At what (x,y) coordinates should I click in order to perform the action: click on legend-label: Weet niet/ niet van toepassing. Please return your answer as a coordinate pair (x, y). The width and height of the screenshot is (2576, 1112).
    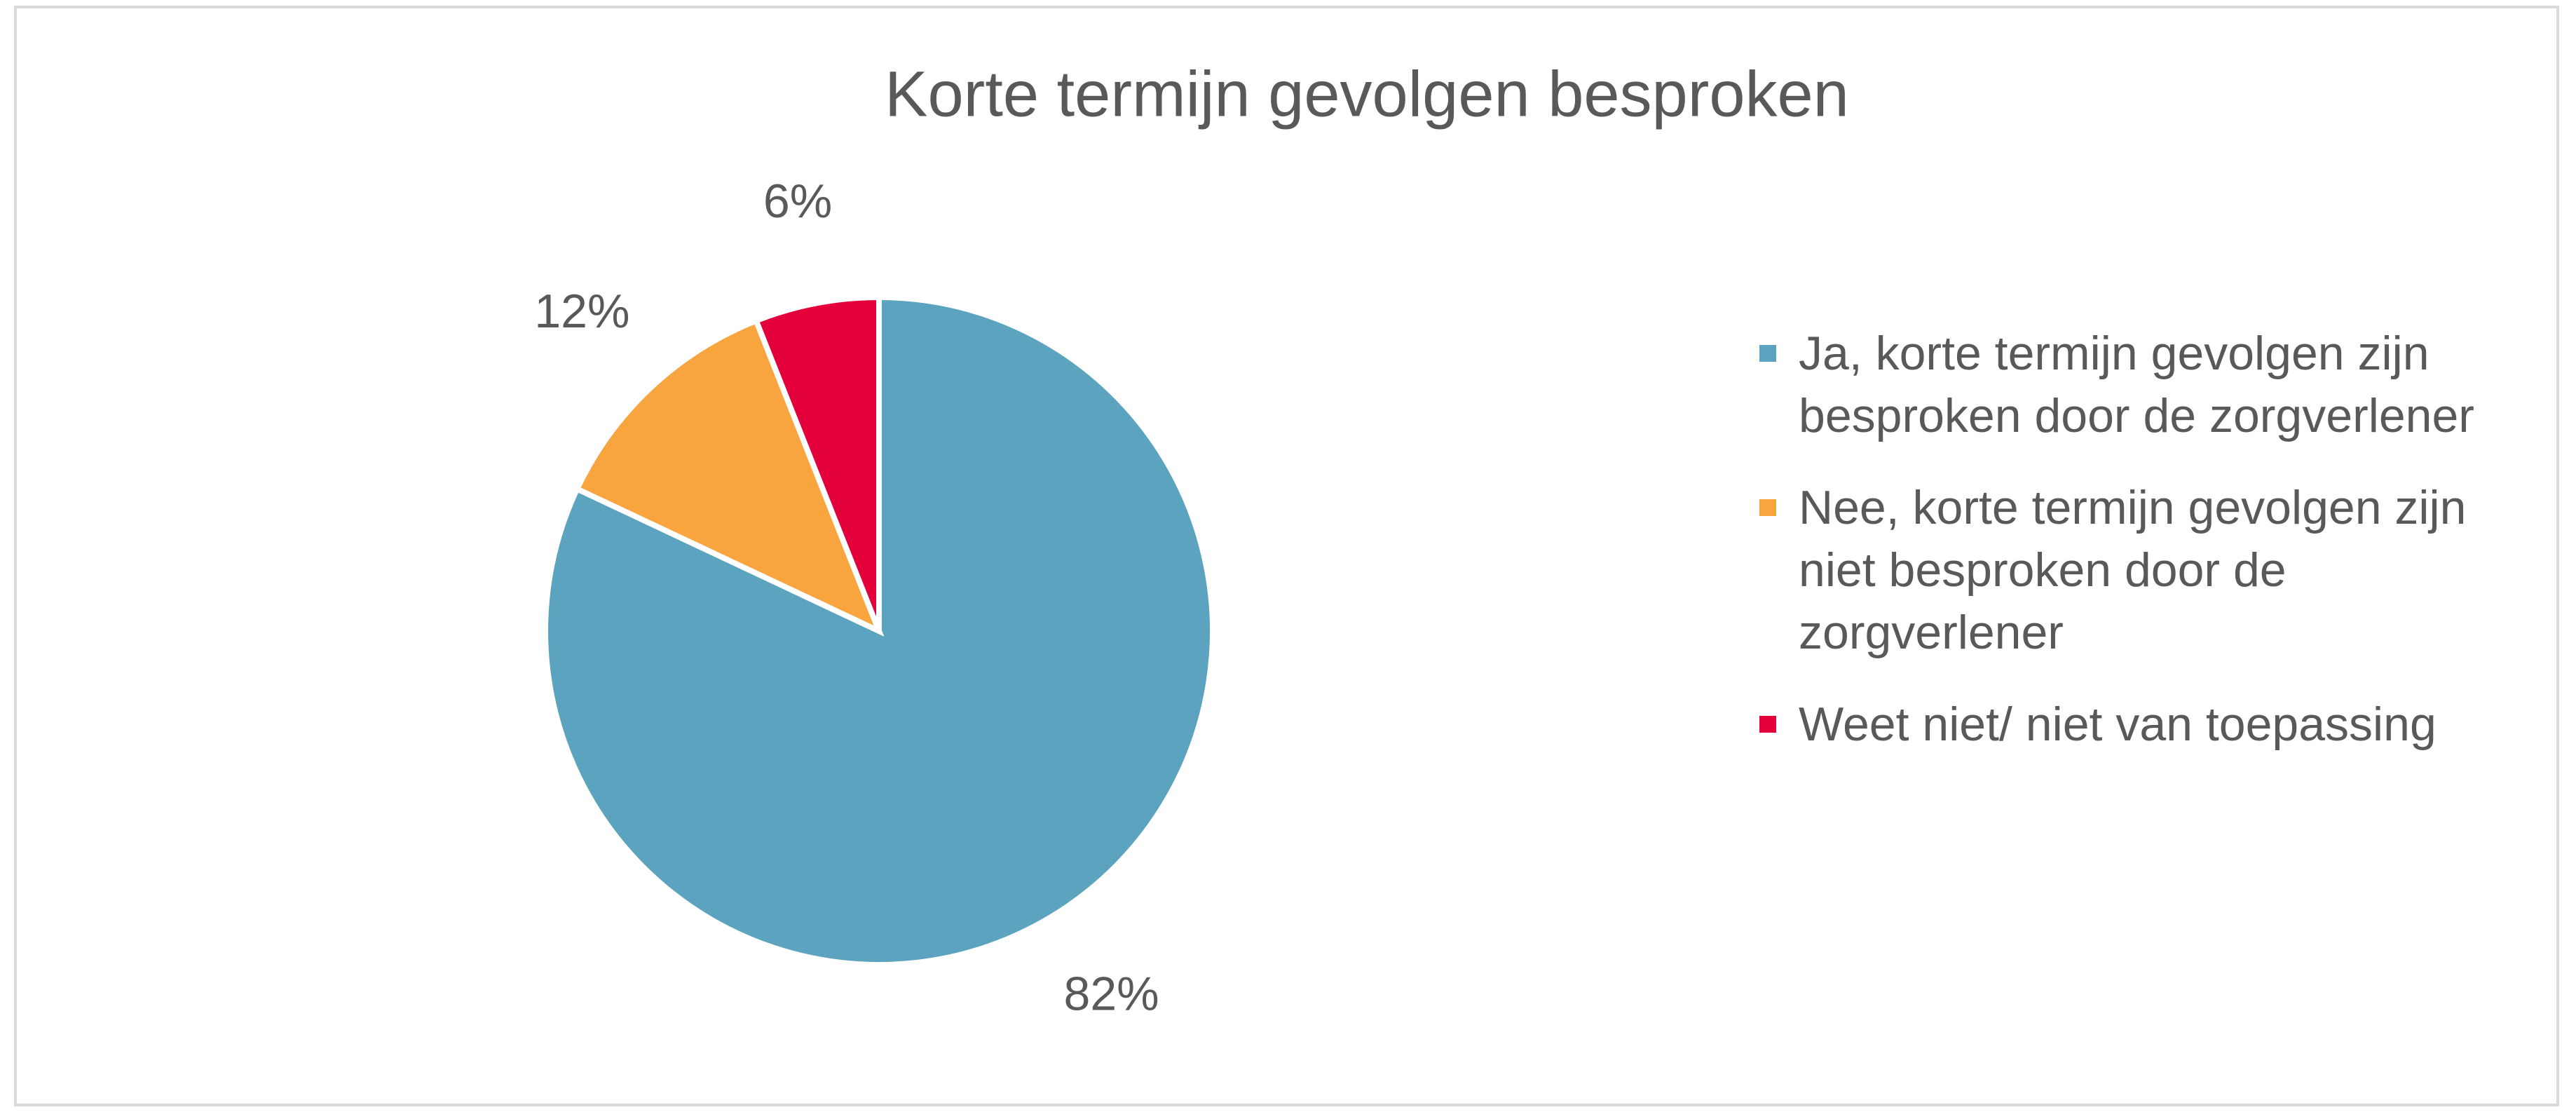
    Looking at the image, I should click on (2118, 725).